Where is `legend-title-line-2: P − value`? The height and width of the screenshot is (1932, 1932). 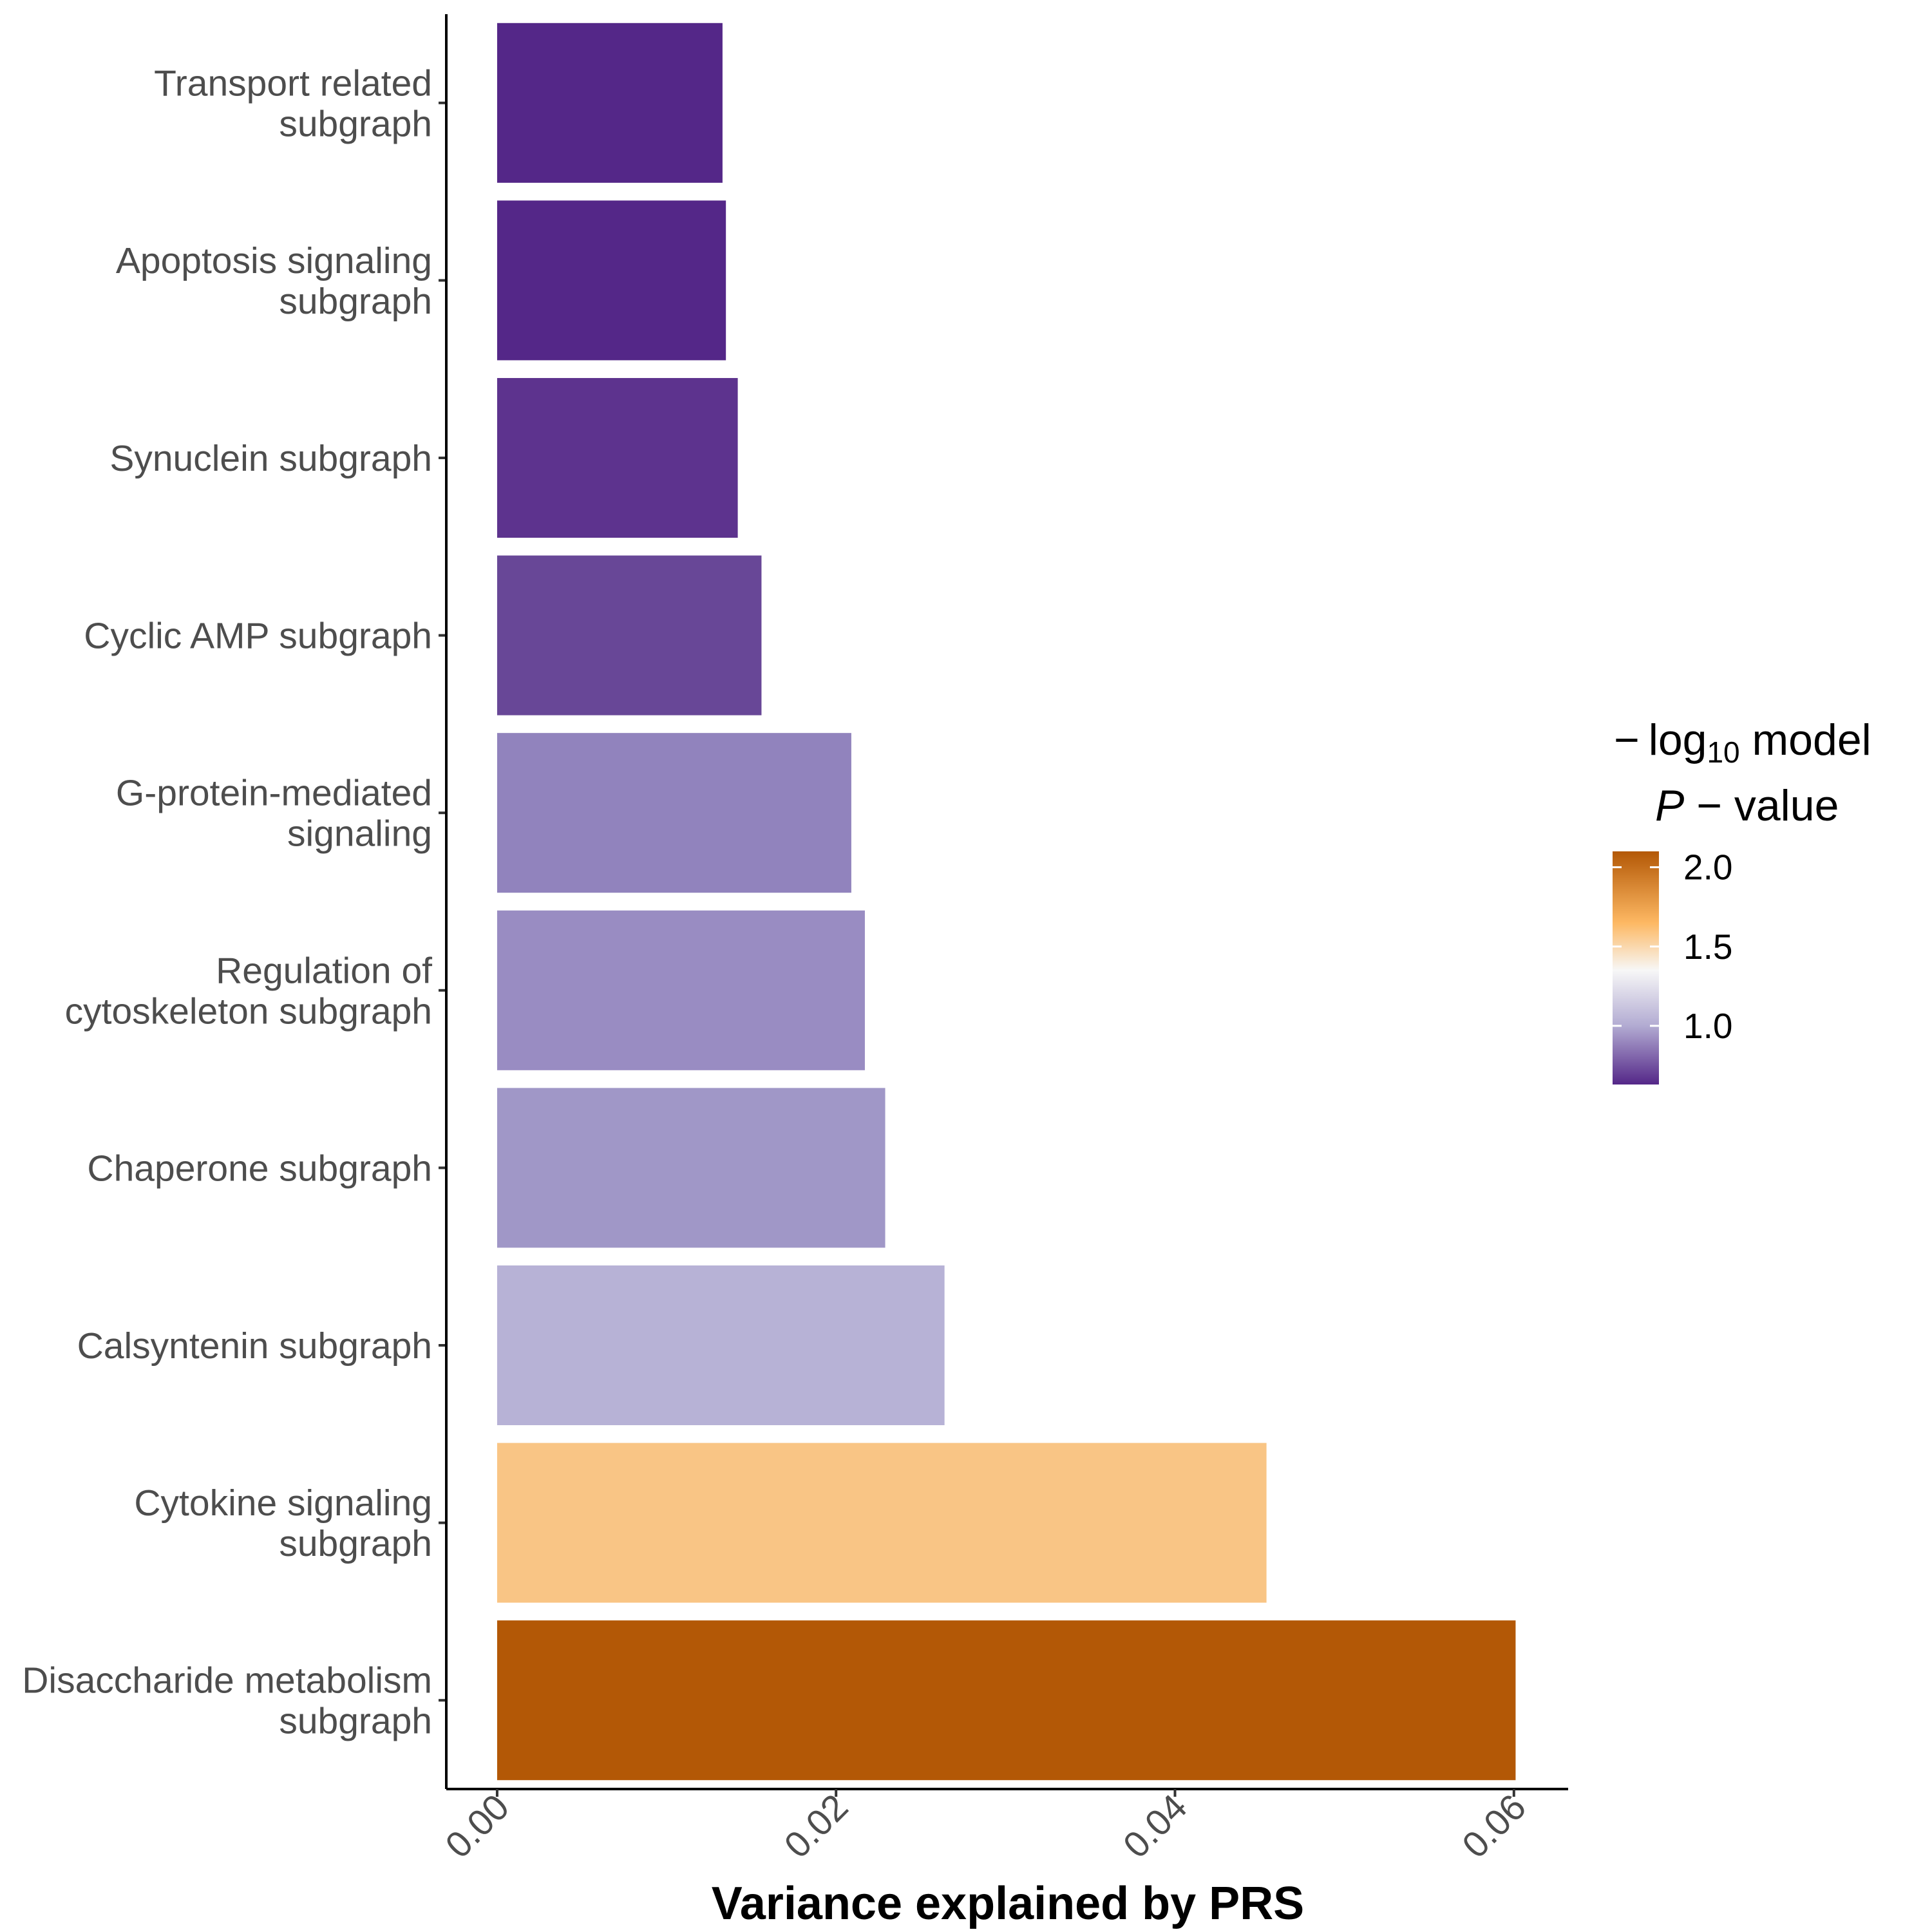
legend-title-line-2: P − value is located at coordinates (1747, 806).